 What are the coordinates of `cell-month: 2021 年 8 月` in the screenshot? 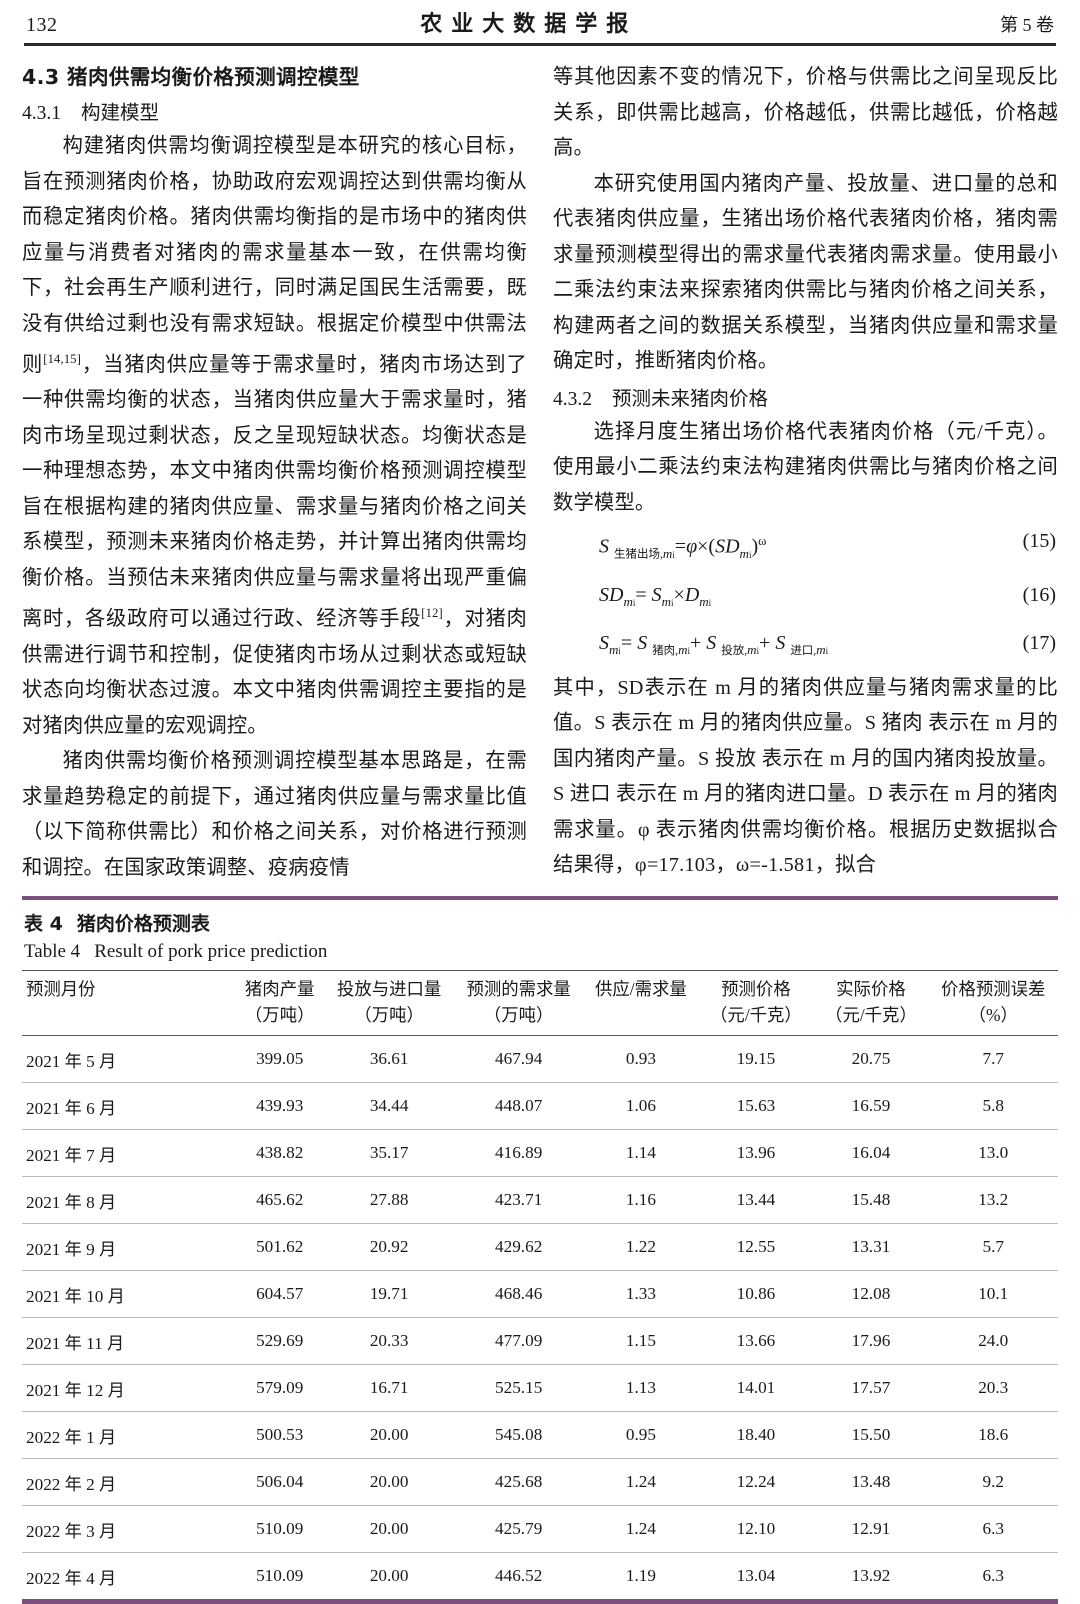 It's located at (128, 1200).